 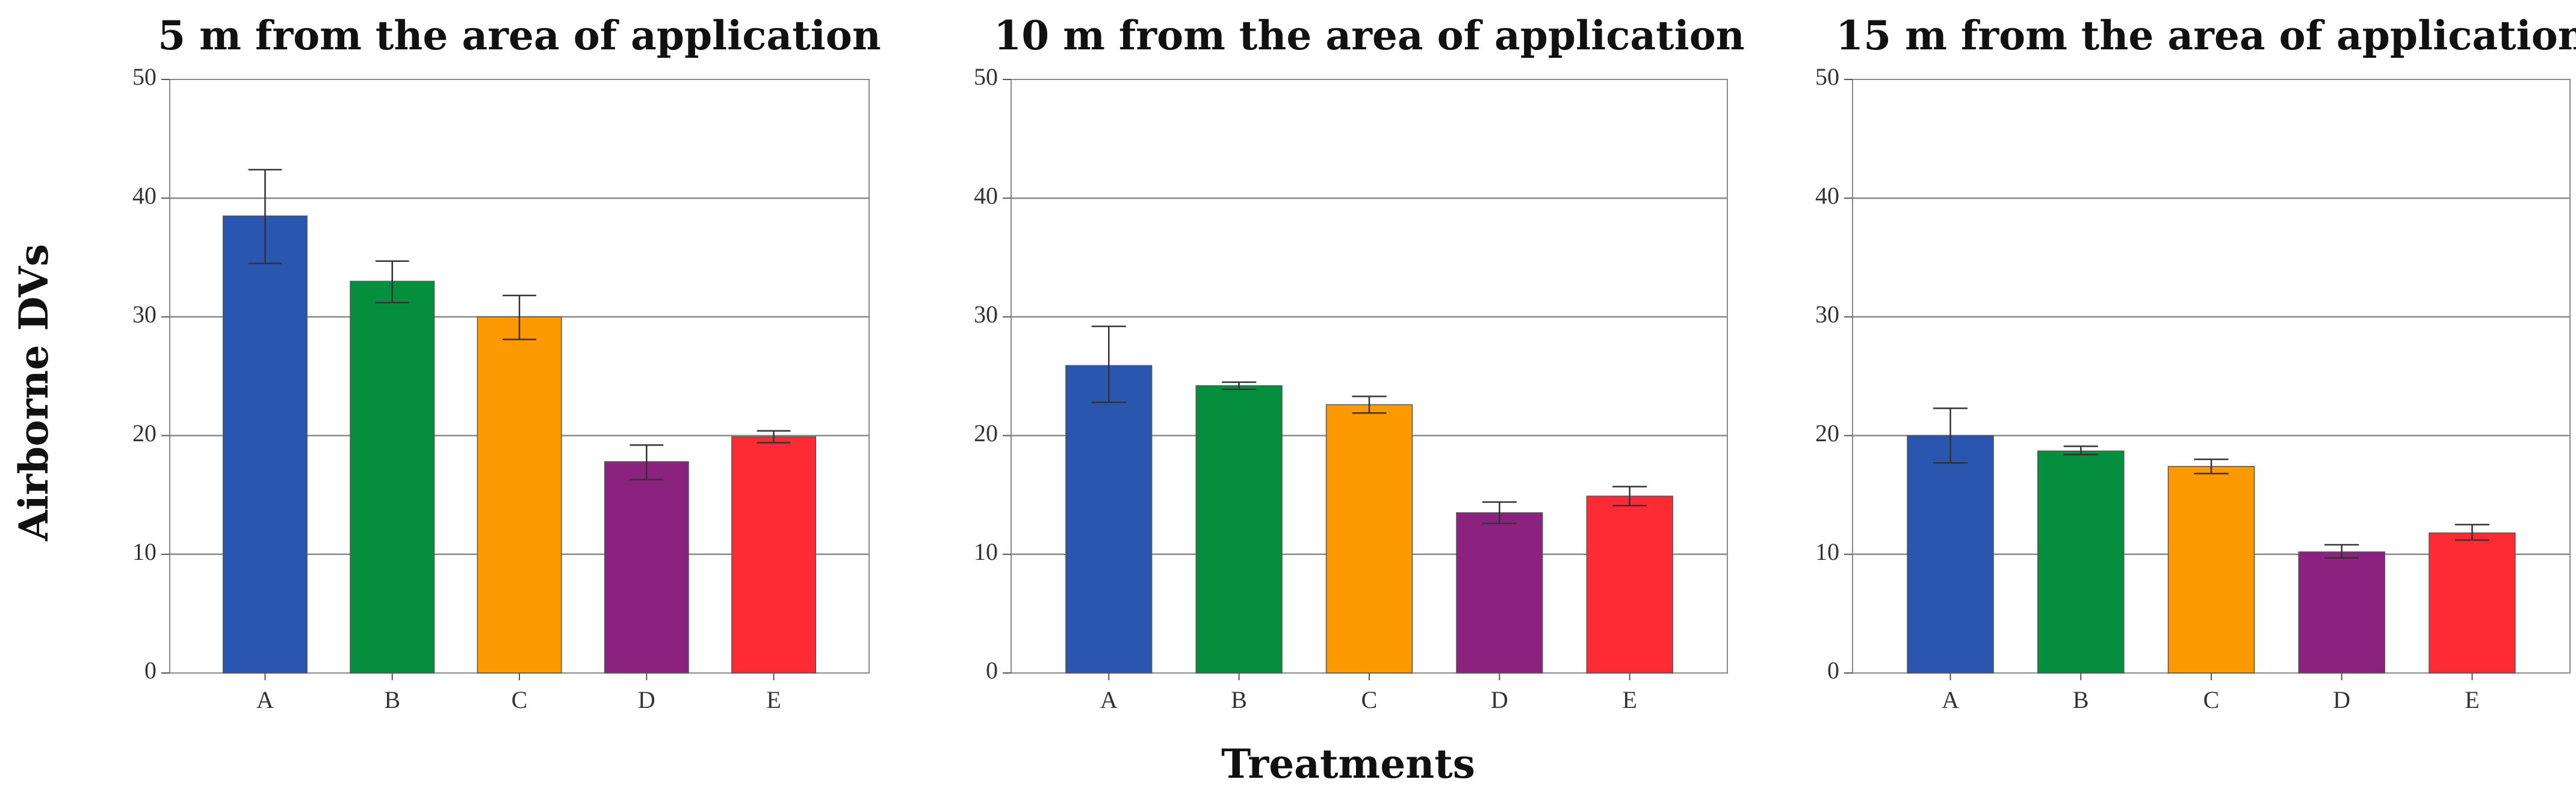 What do you see at coordinates (2206, 35) in the screenshot?
I see `panel-title: 15 m from the area of application` at bounding box center [2206, 35].